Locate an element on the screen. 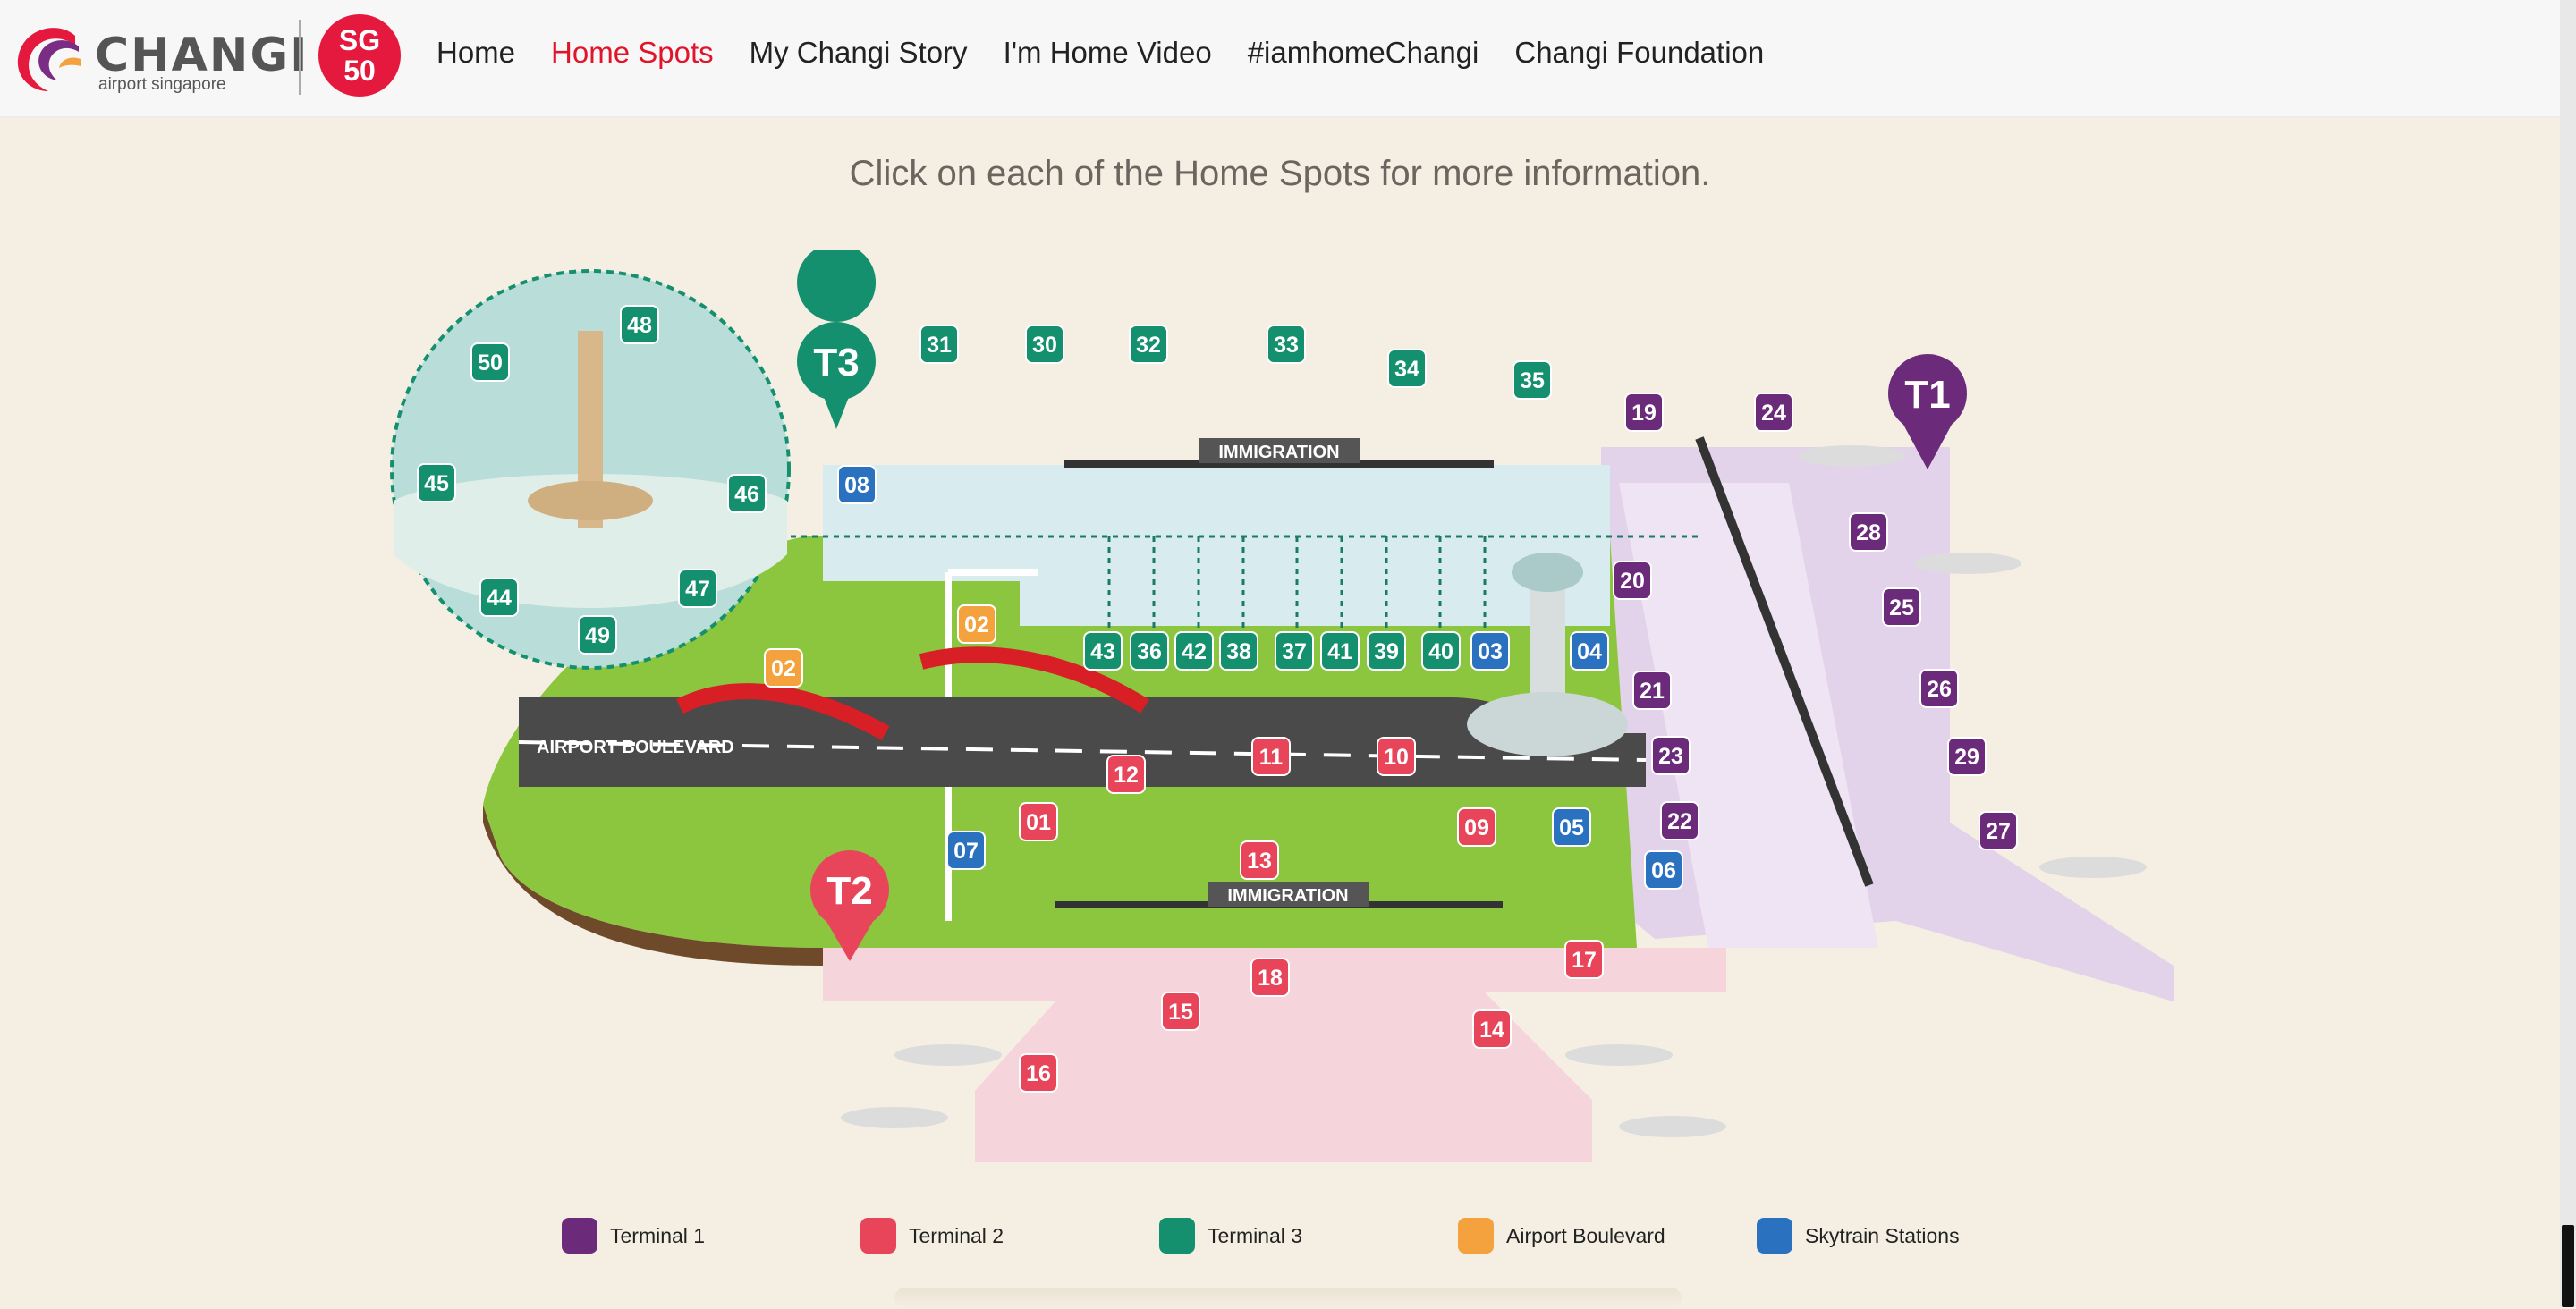  home-spot-number: 27 is located at coordinates (1998, 831).